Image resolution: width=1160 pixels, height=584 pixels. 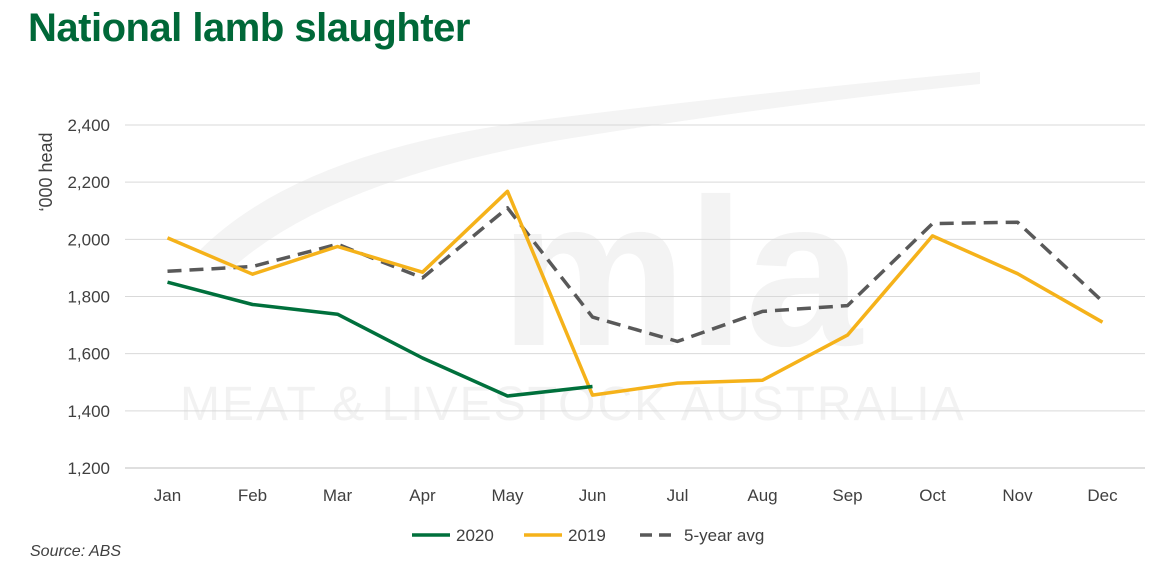 I want to click on x-tick-label: Oct, so click(x=932, y=495).